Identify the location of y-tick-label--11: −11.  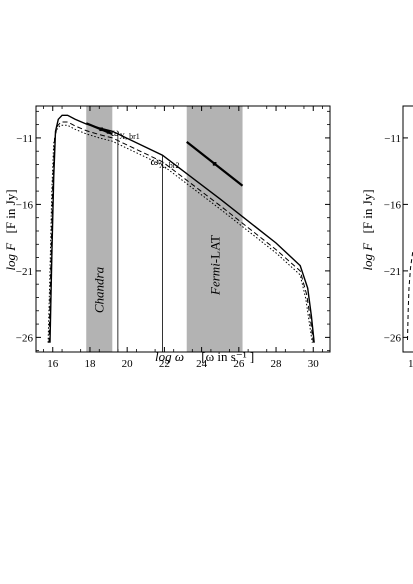
(24, 139).